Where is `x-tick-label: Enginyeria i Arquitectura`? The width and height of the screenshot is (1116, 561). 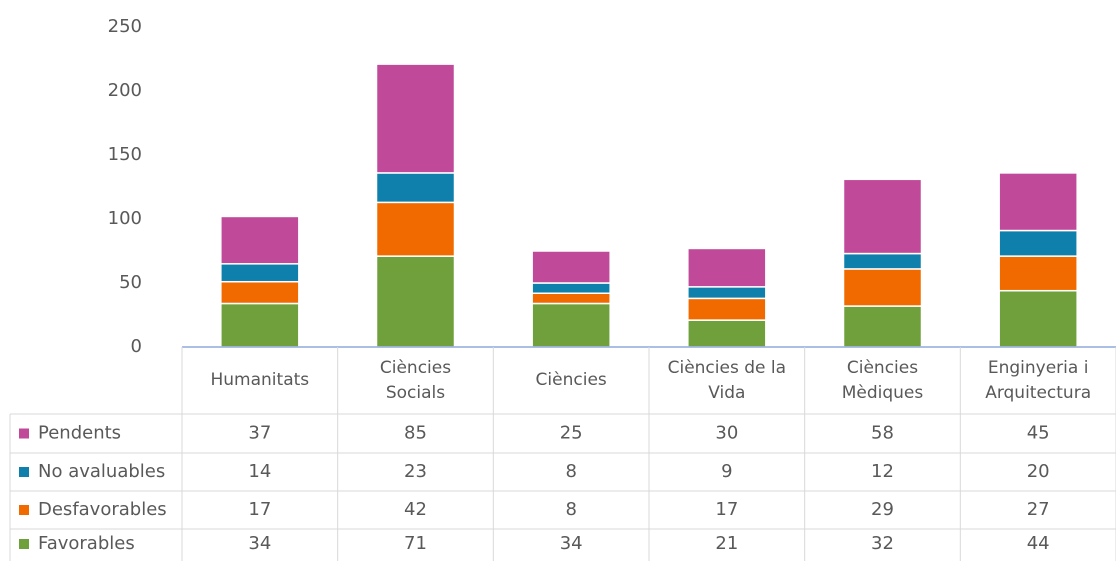 x-tick-label: Enginyeria i Arquitectura is located at coordinates (1038, 380).